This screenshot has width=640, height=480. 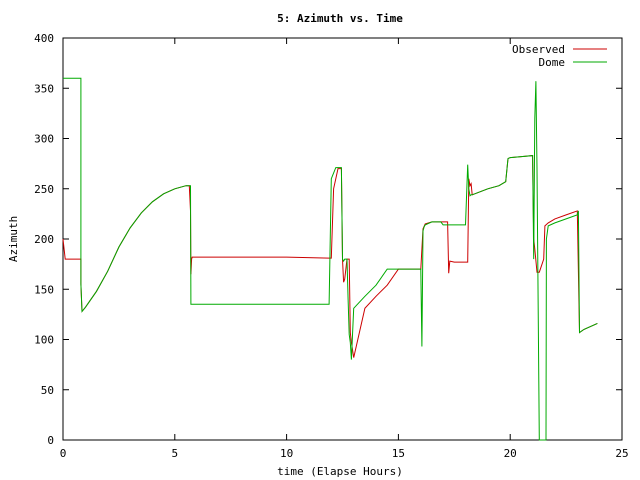 What do you see at coordinates (13, 239) in the screenshot?
I see `y-axis-label: Azimuth` at bounding box center [13, 239].